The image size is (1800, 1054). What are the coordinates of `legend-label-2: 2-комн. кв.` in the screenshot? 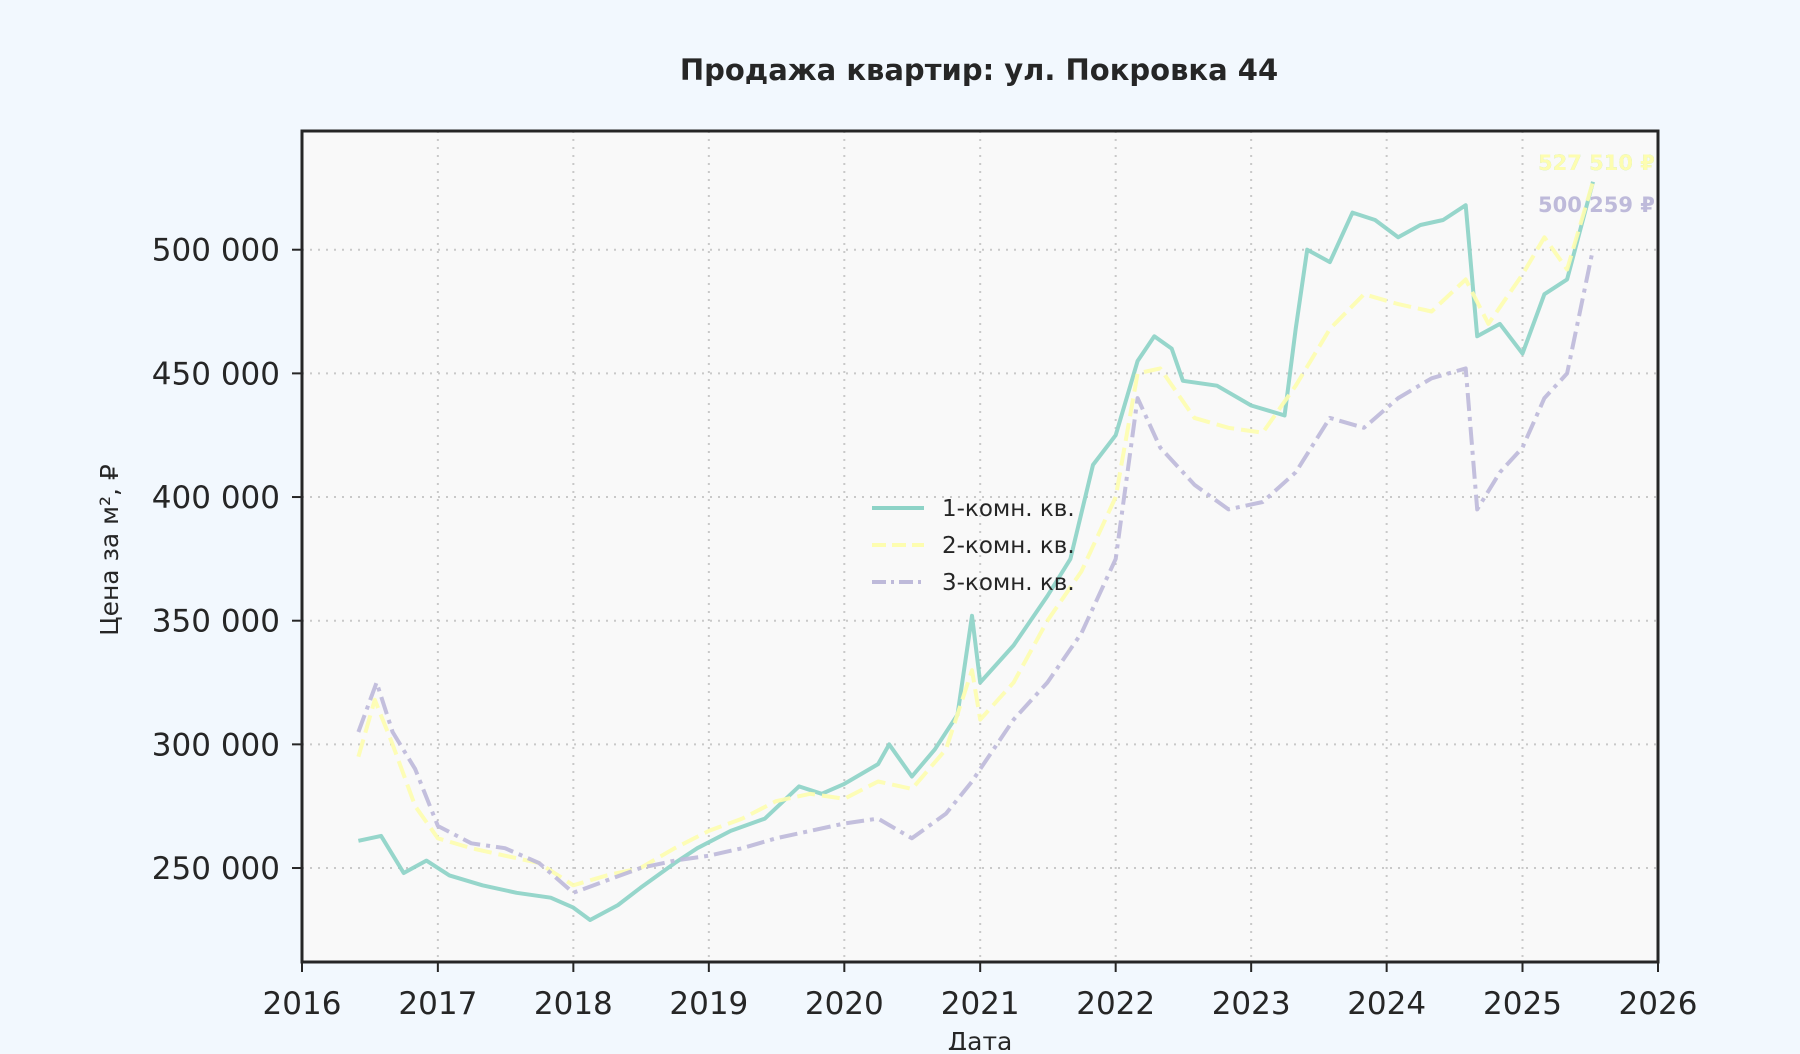 It's located at (1008, 546).